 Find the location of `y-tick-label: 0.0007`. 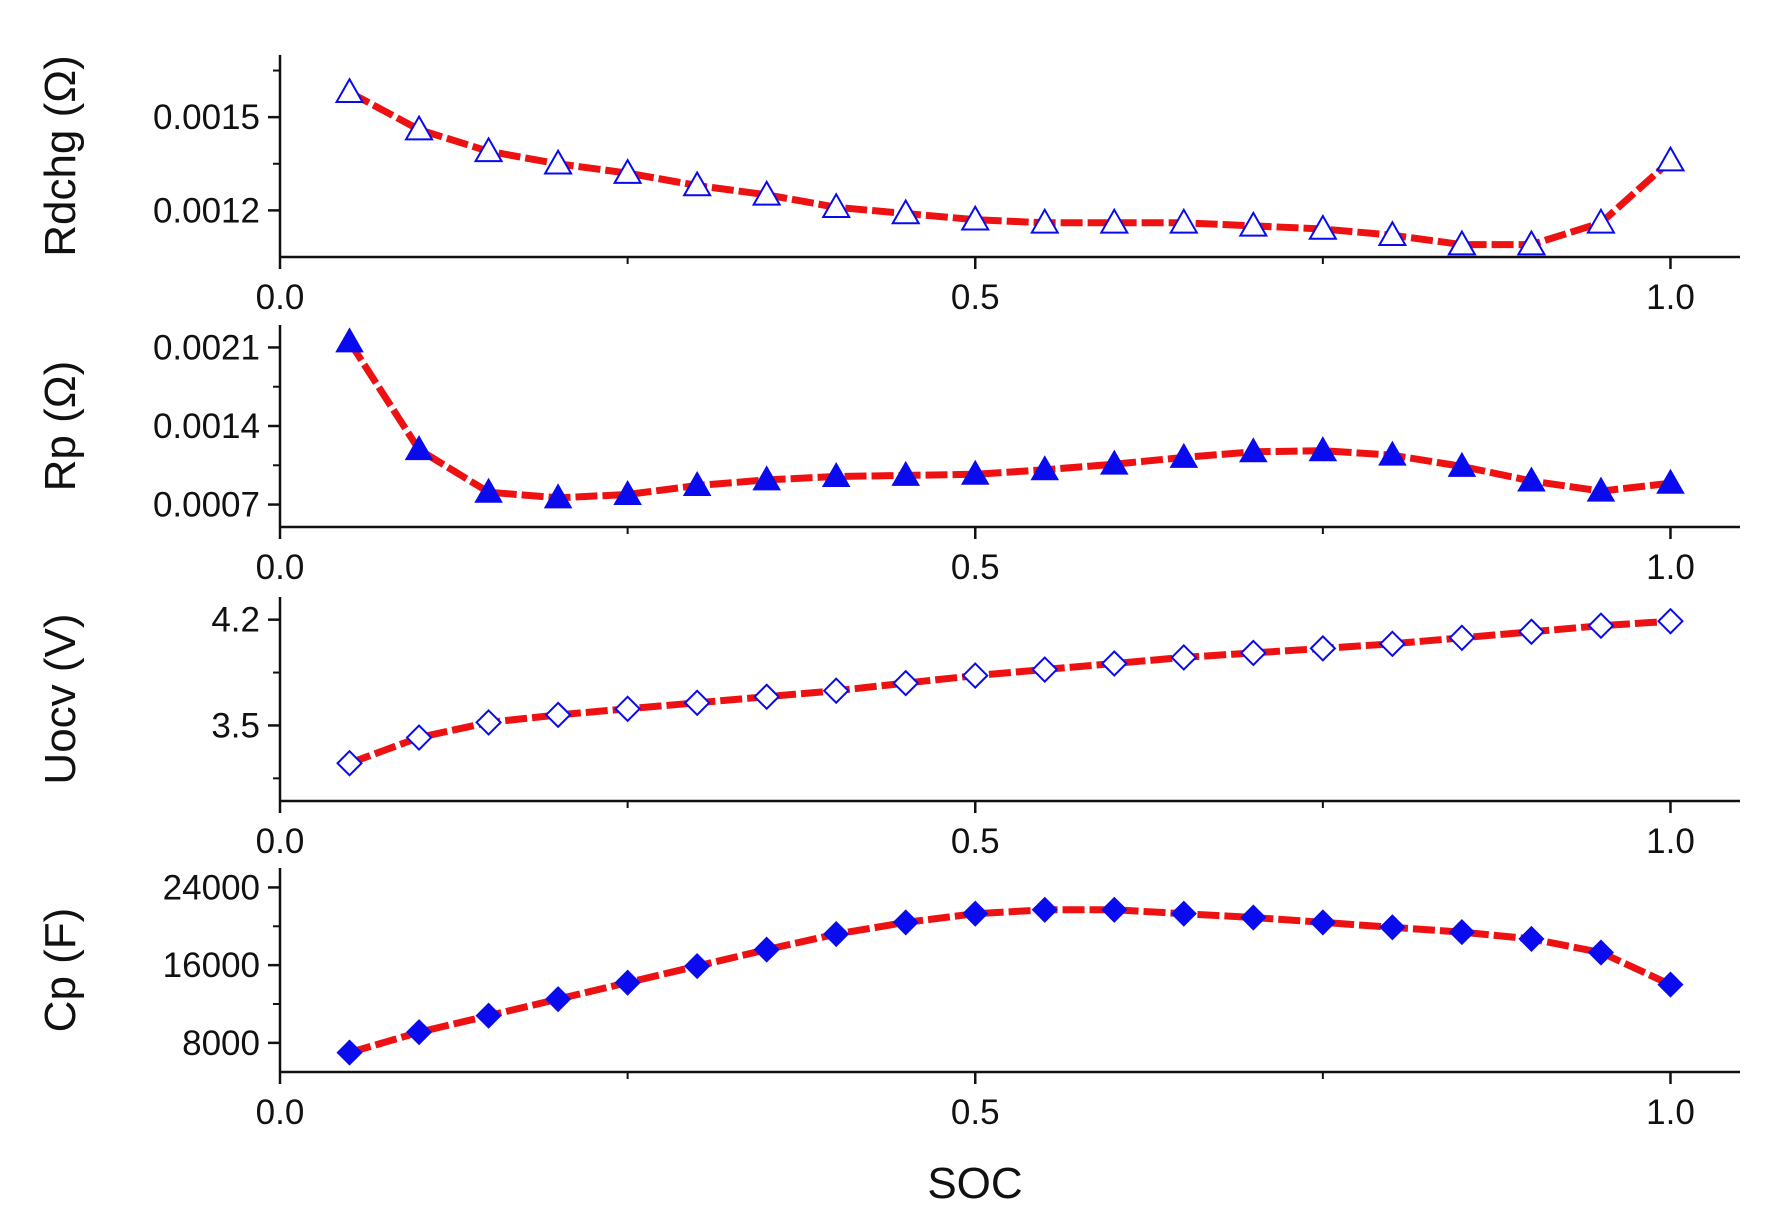

y-tick-label: 0.0007 is located at coordinates (206, 505).